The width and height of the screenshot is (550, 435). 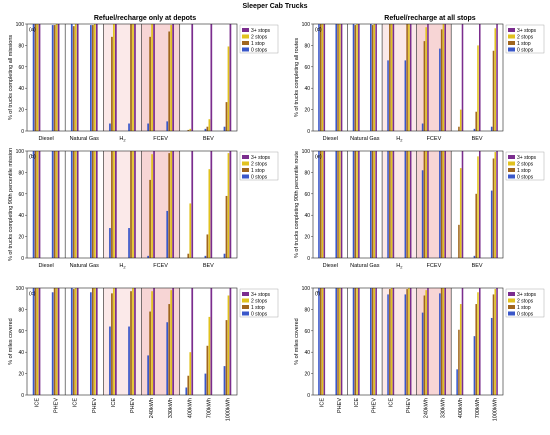 What do you see at coordinates (306, 152) in the screenshot?
I see `y-tick-label: 100` at bounding box center [306, 152].